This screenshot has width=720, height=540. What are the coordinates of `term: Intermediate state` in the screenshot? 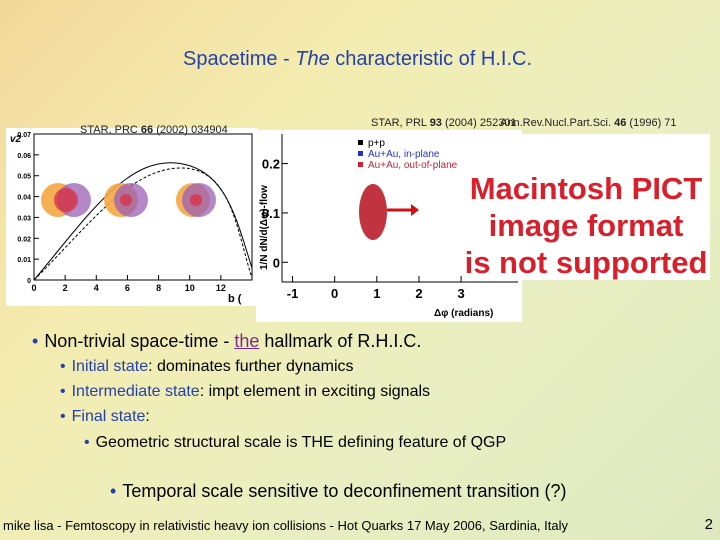 It's located at (135, 391).